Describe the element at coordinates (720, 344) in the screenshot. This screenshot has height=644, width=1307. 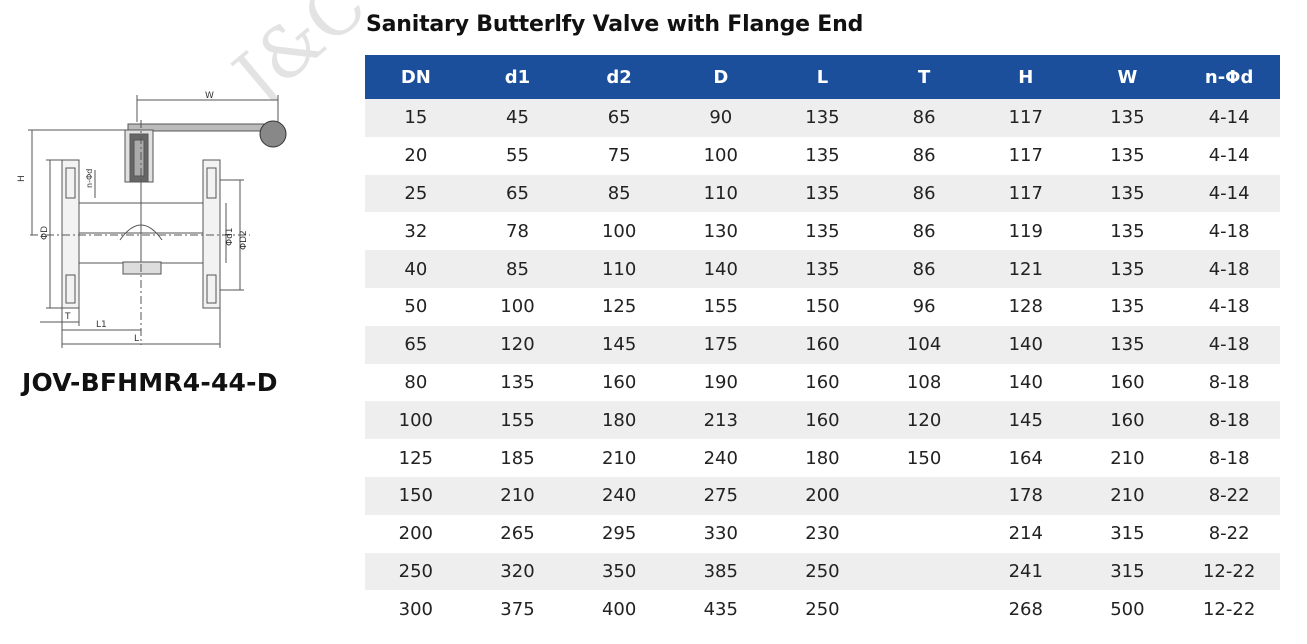
I see `table-cell: 175` at that location.